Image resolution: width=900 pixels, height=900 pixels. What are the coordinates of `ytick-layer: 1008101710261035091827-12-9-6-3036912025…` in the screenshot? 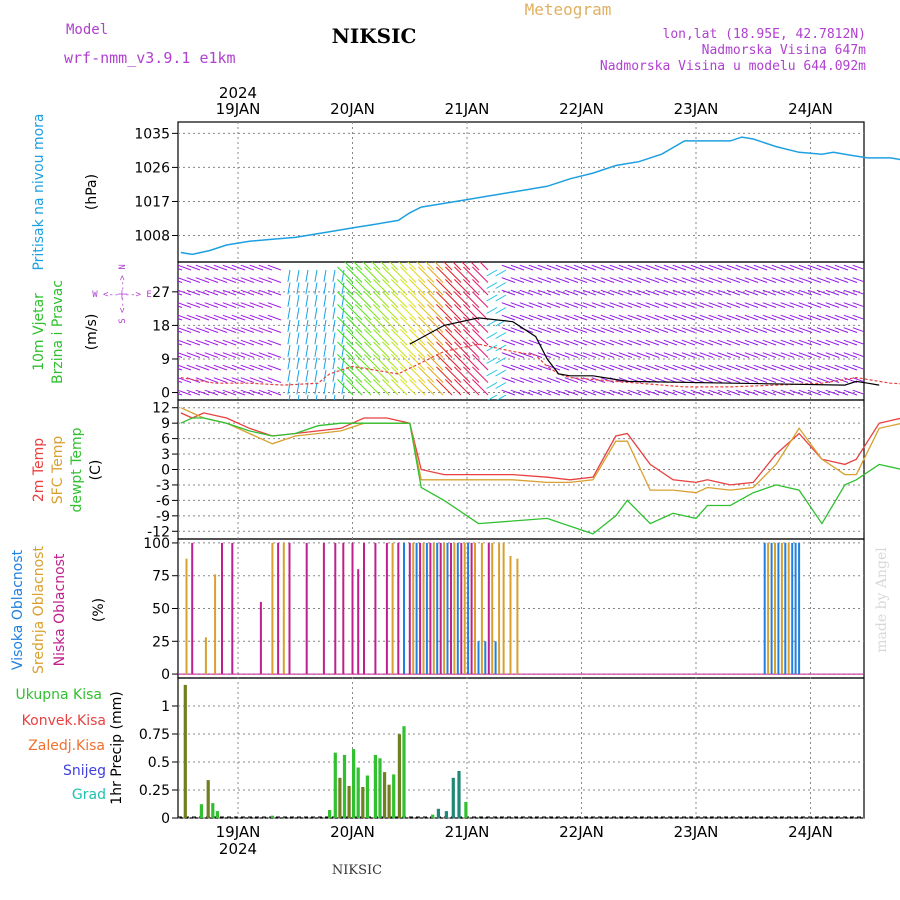 It's located at (156, 476).